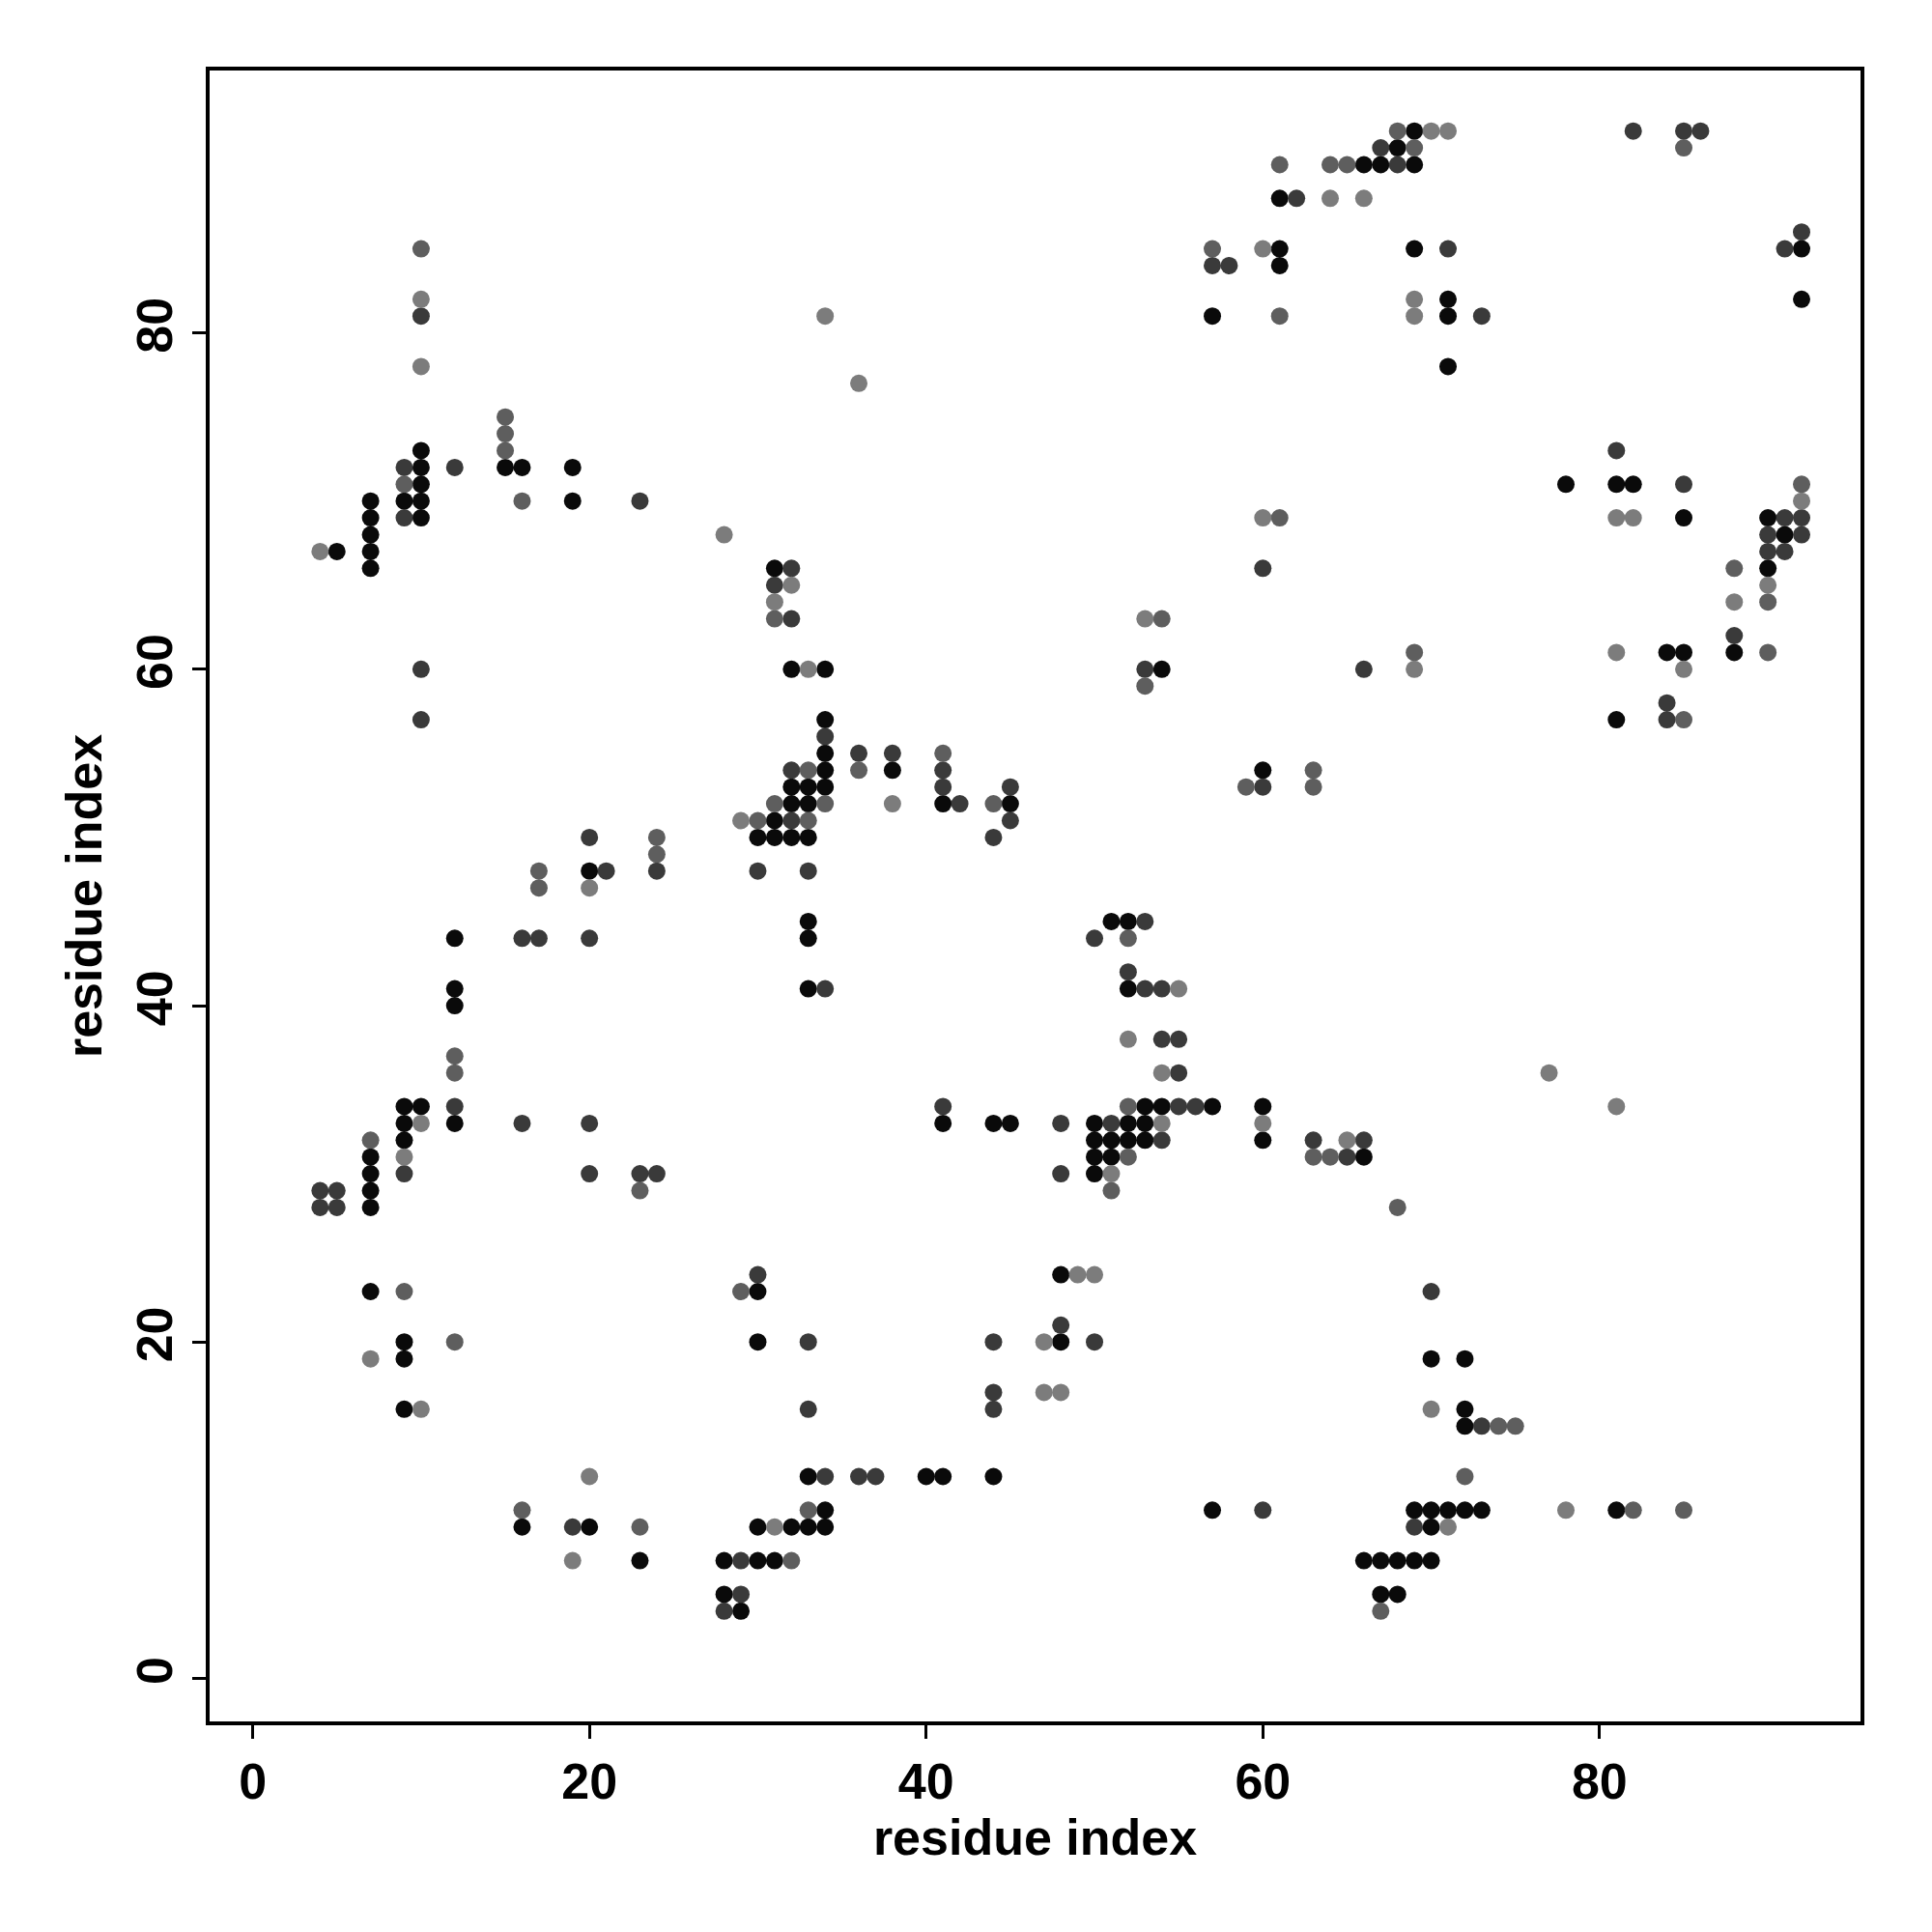 This screenshot has height=1932, width=1932. I want to click on y-tick-label: 20, so click(155, 1334).